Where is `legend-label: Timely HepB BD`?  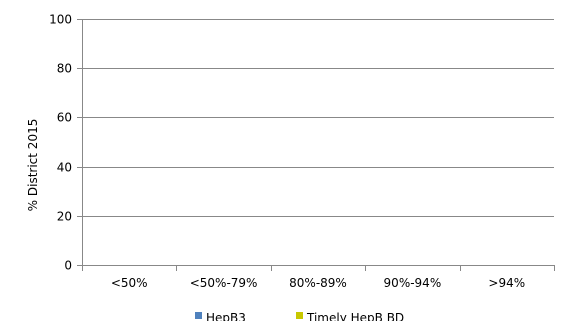
legend-label: Timely HepB BD is located at coordinates (355, 316).